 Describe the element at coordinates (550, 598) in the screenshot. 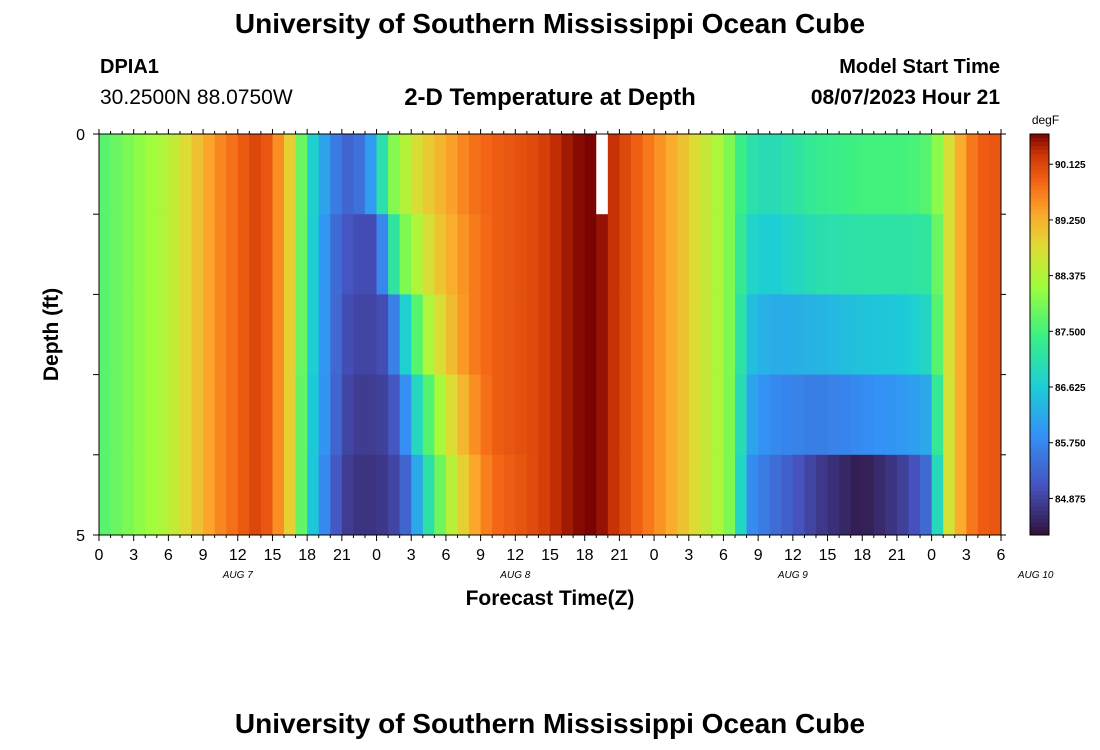

I see `x-axis-title: Forecast Time(Z)` at that location.